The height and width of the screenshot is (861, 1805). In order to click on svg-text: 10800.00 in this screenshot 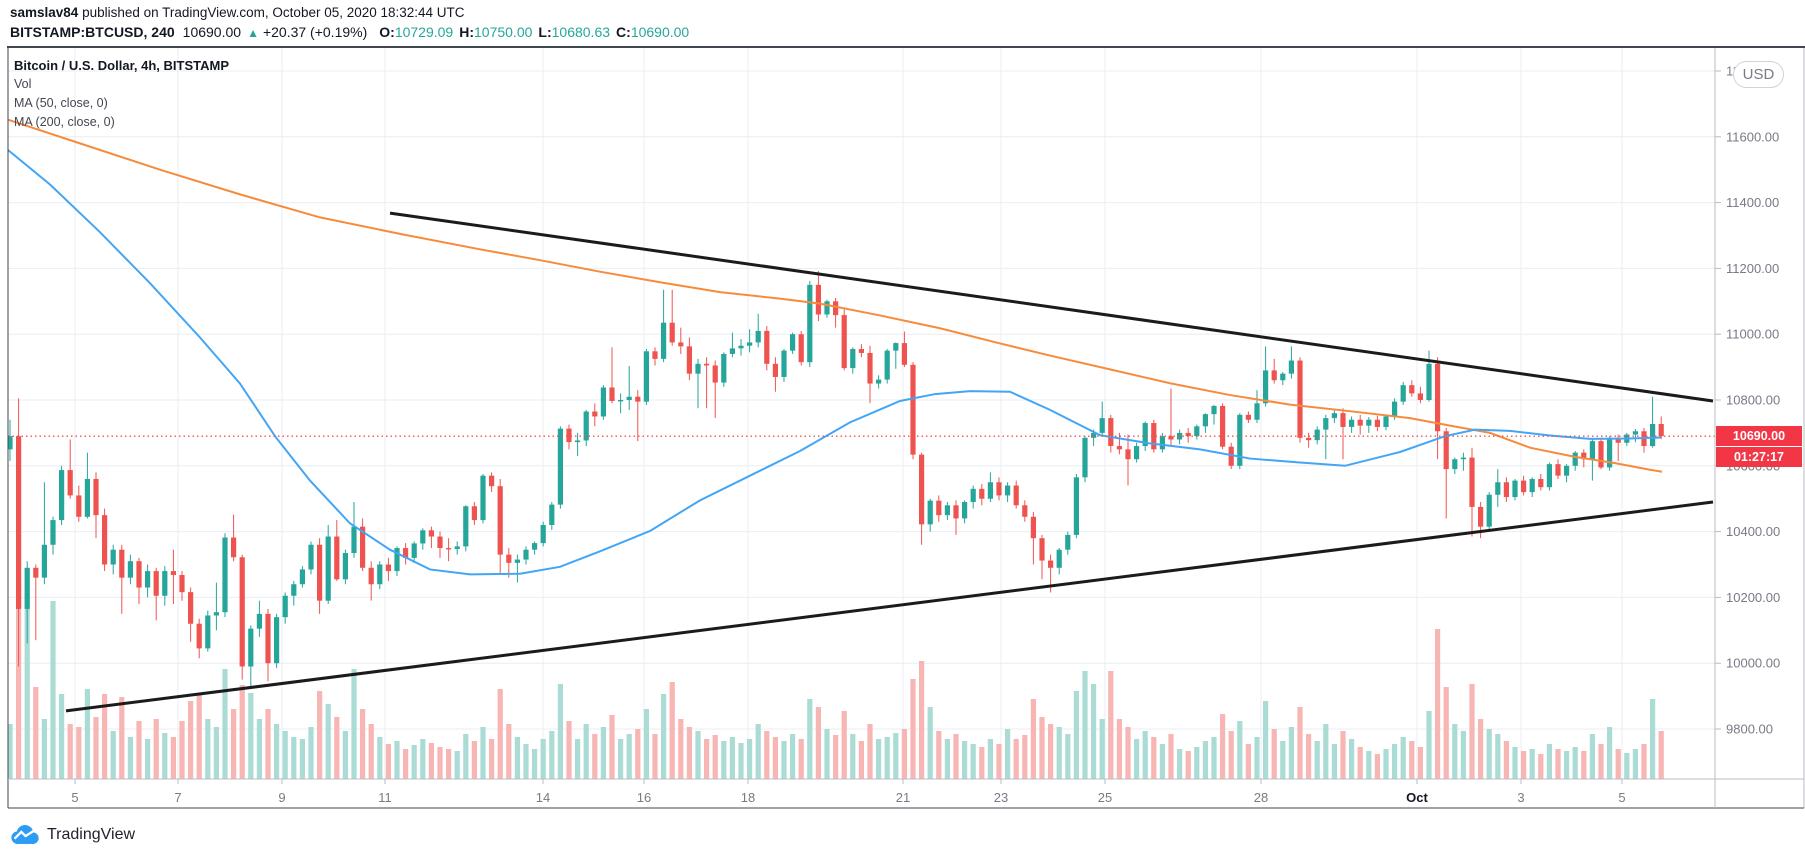, I will do `click(1753, 400)`.